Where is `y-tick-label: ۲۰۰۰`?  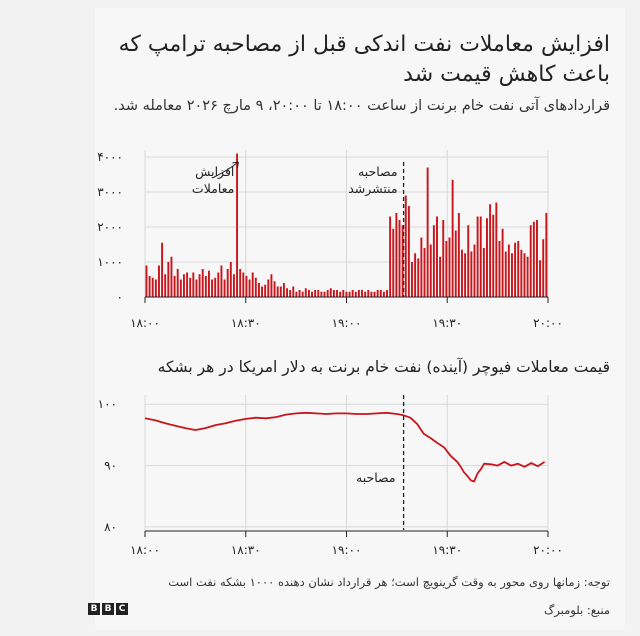 y-tick-label: ۲۰۰۰ is located at coordinates (110, 227).